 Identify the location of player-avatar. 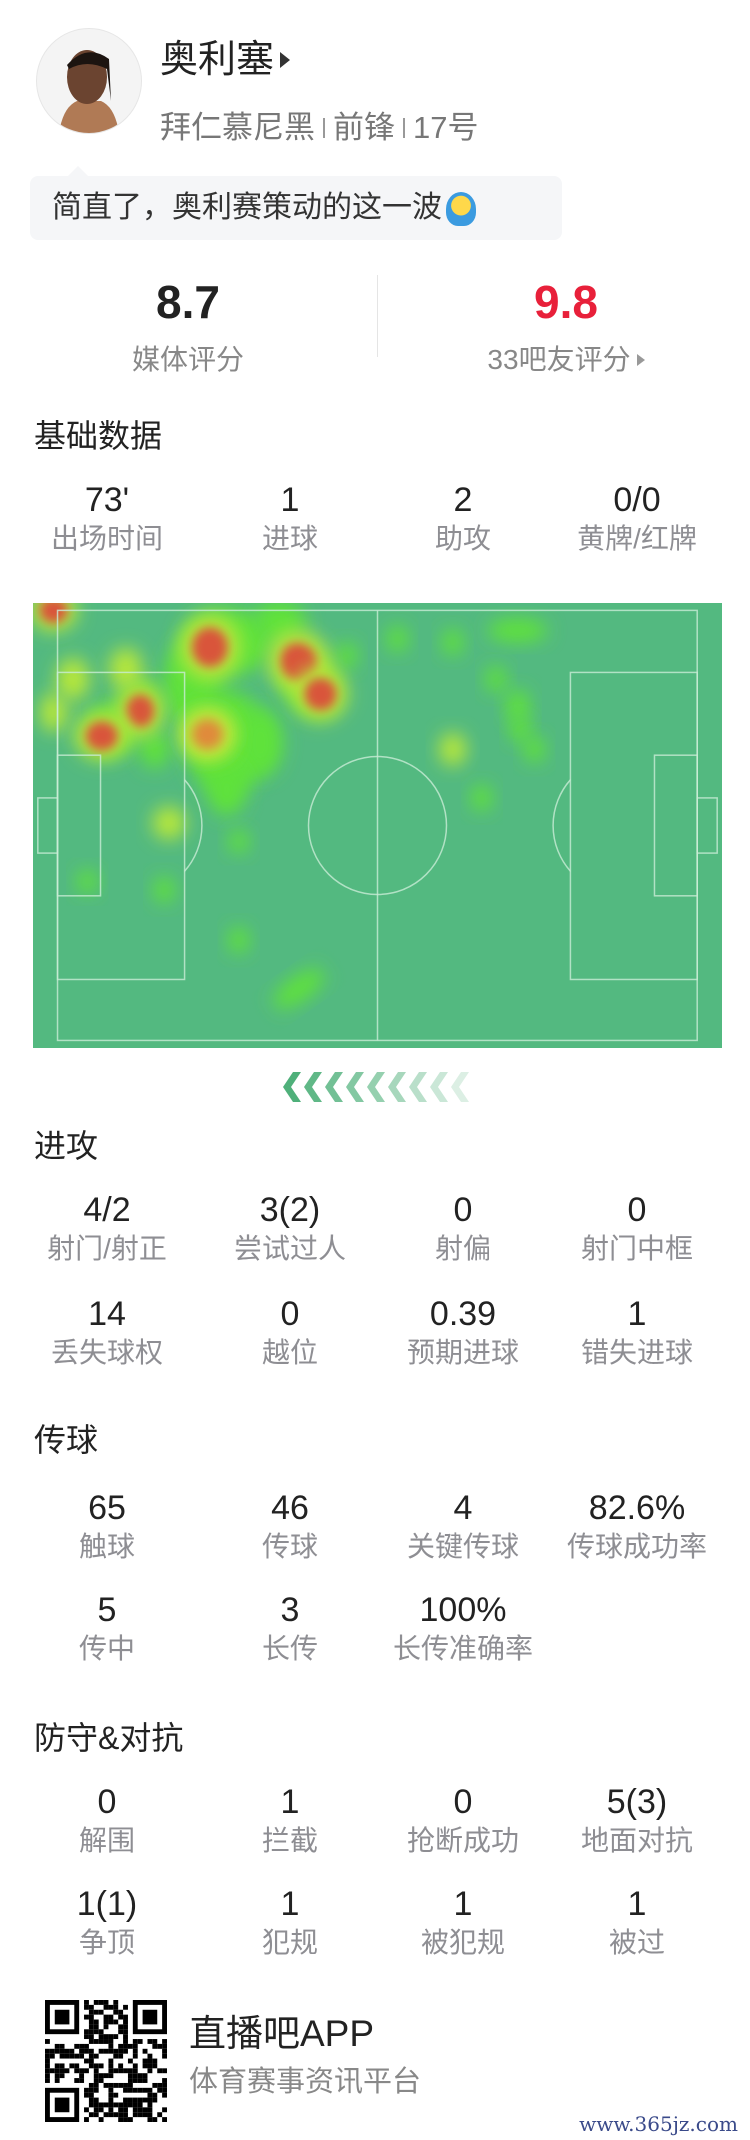
(89, 81).